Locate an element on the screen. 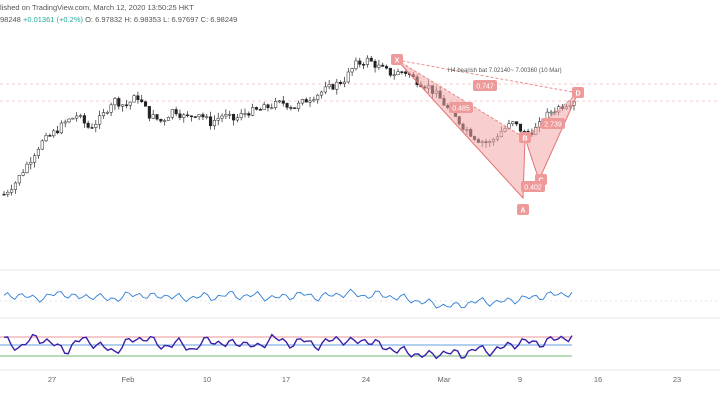  point-label-box-x is located at coordinates (397, 59).